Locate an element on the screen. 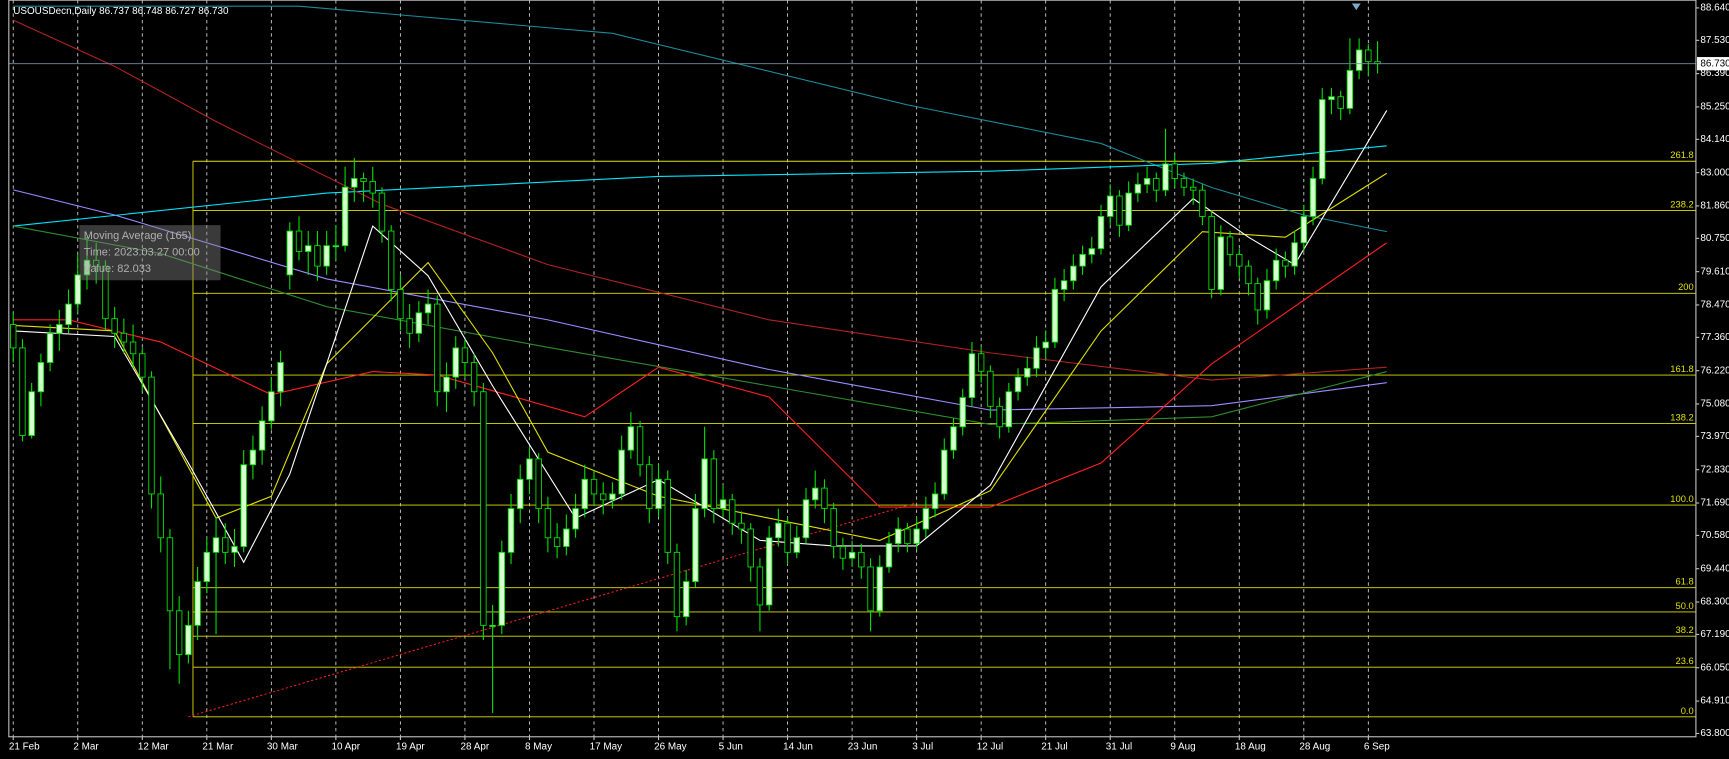 This screenshot has width=1729, height=759. moving-average is located at coordinates (700, 186).